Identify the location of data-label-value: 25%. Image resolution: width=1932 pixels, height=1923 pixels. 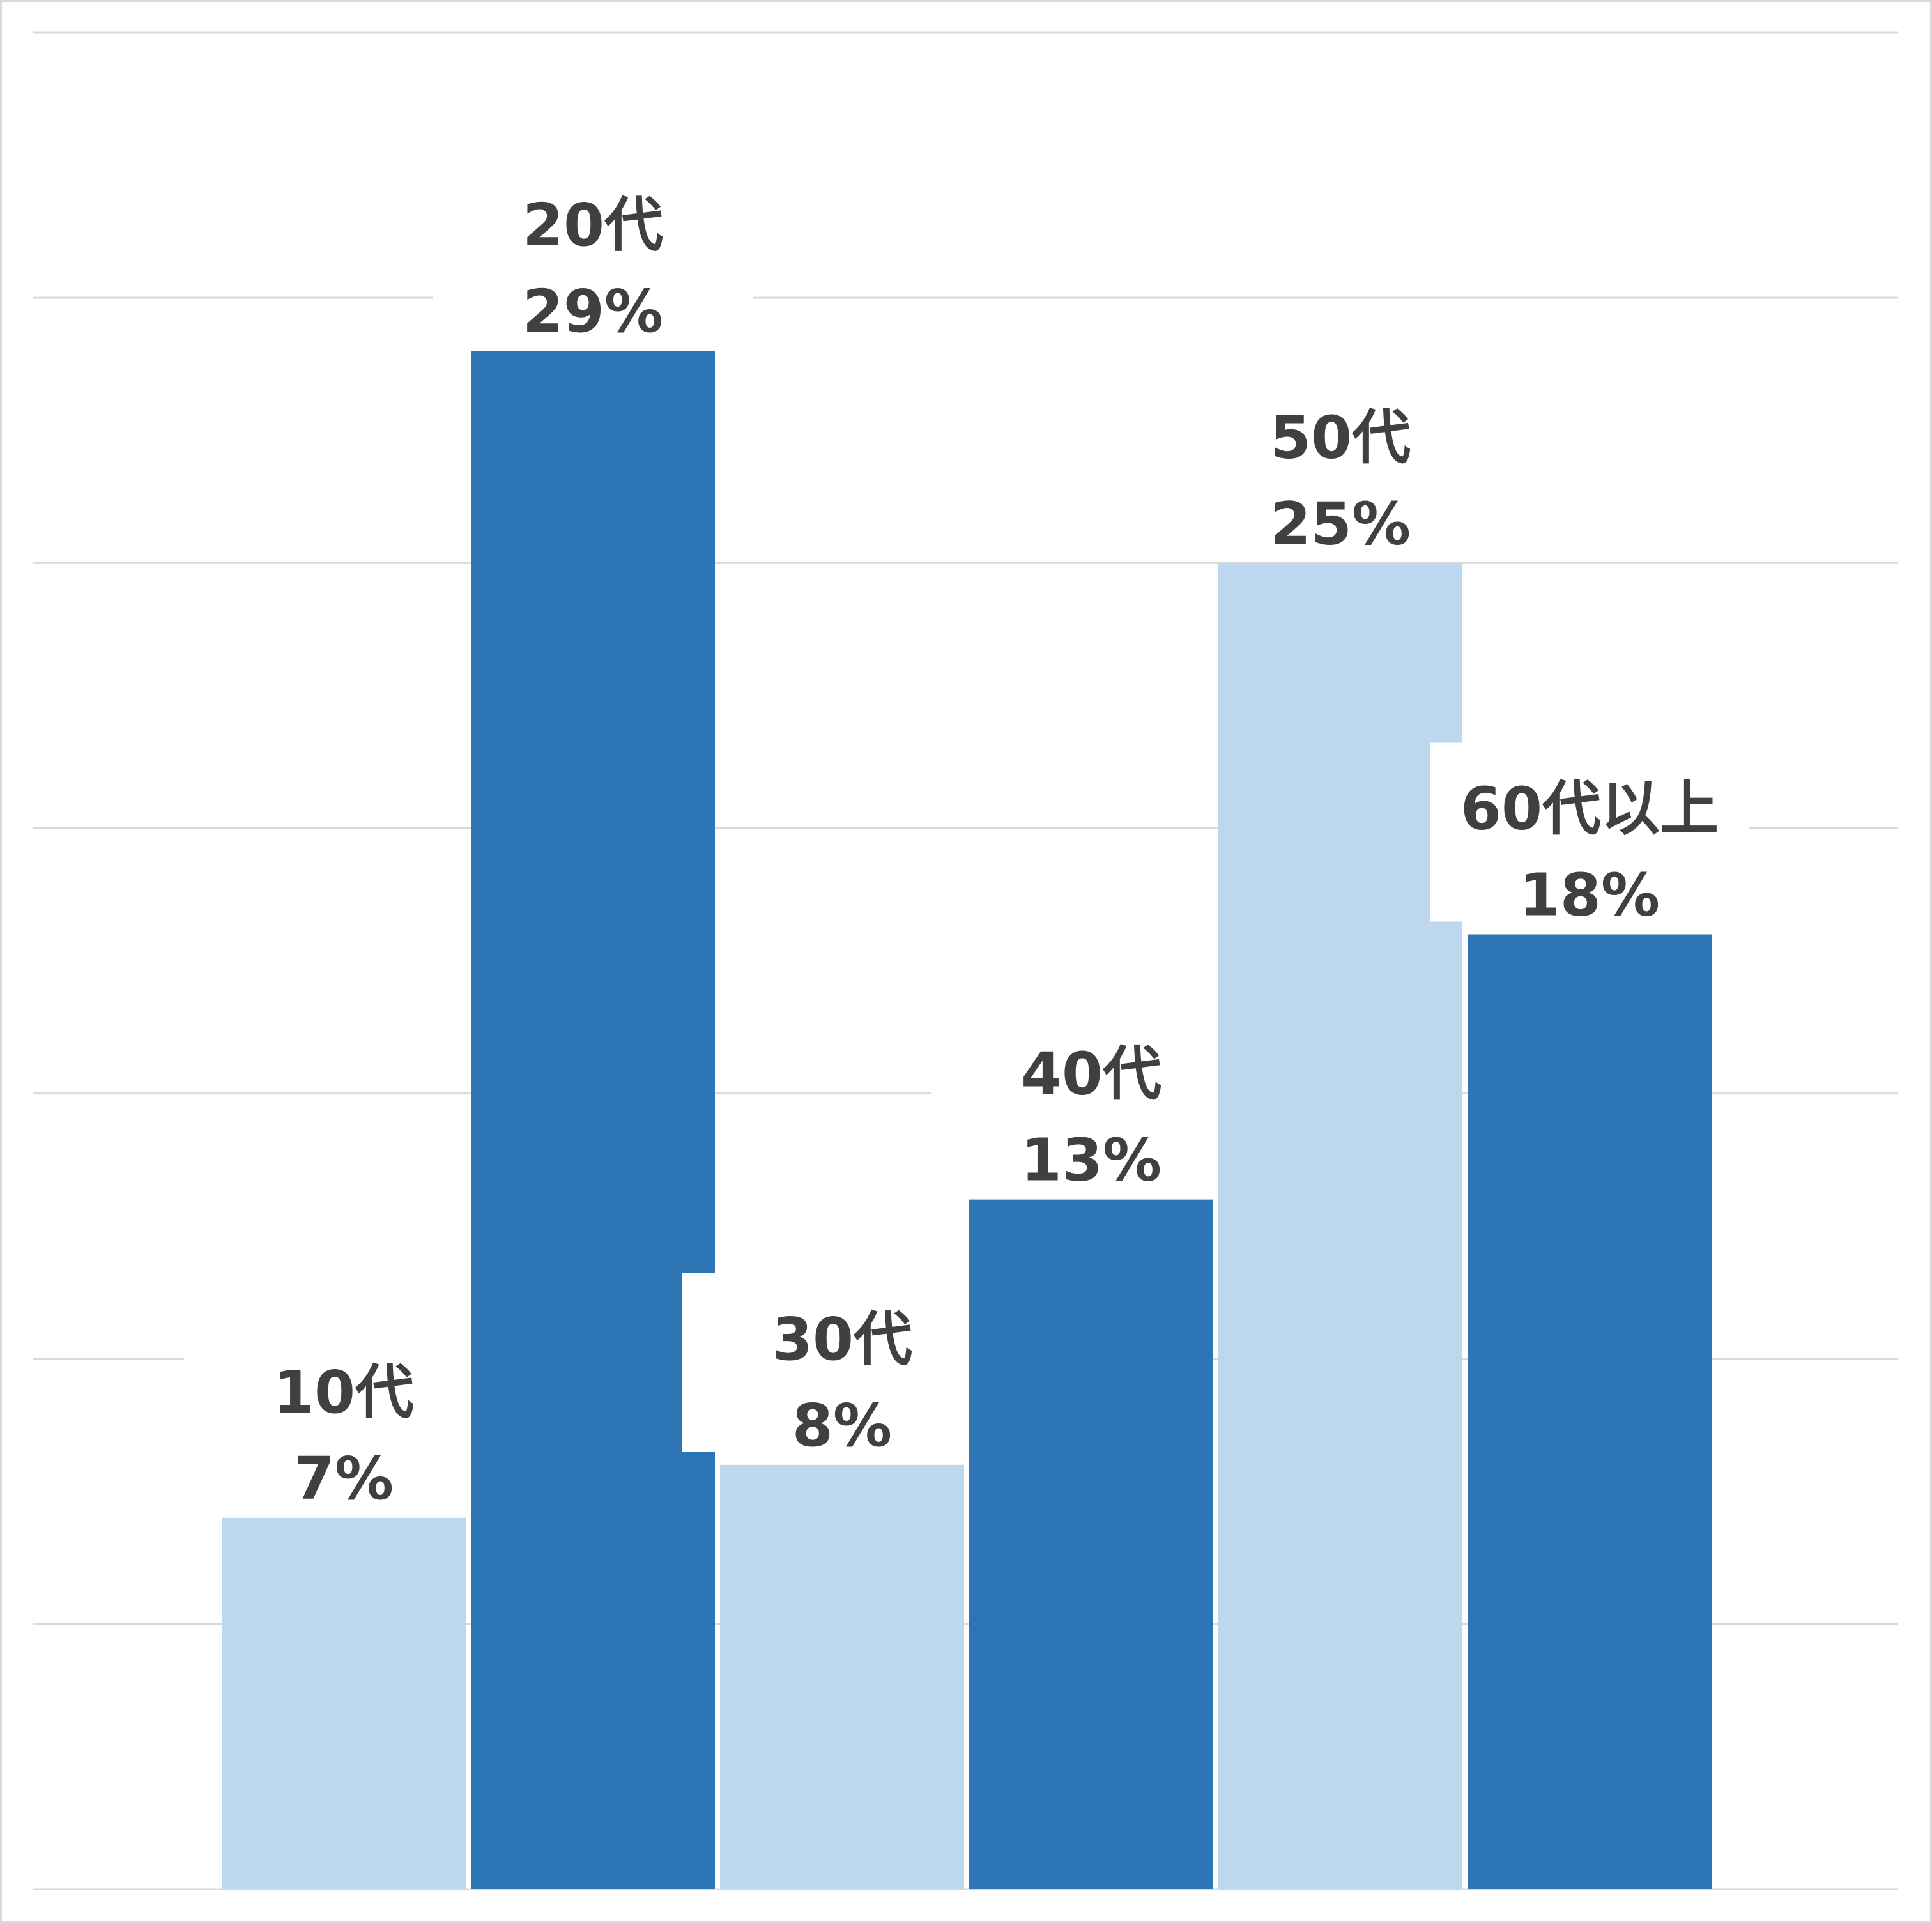
(1340, 524).